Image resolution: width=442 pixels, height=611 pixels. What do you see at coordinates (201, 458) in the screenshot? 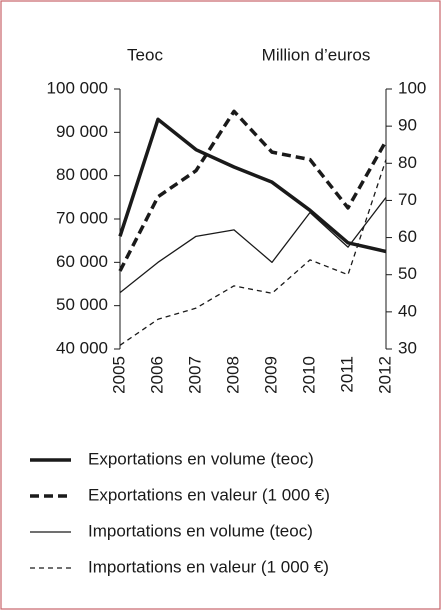
I see `legend-label: Exportations en volume (teoc)` at bounding box center [201, 458].